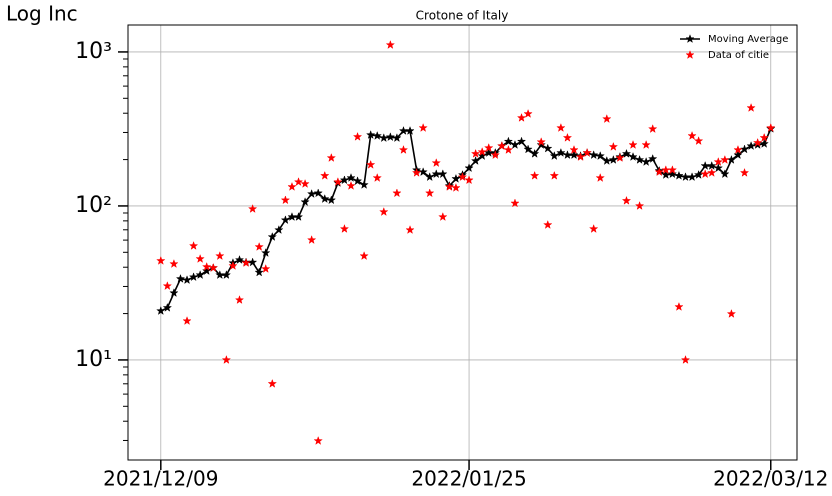  I want to click on legend-label: Data of citie, so click(738, 55).